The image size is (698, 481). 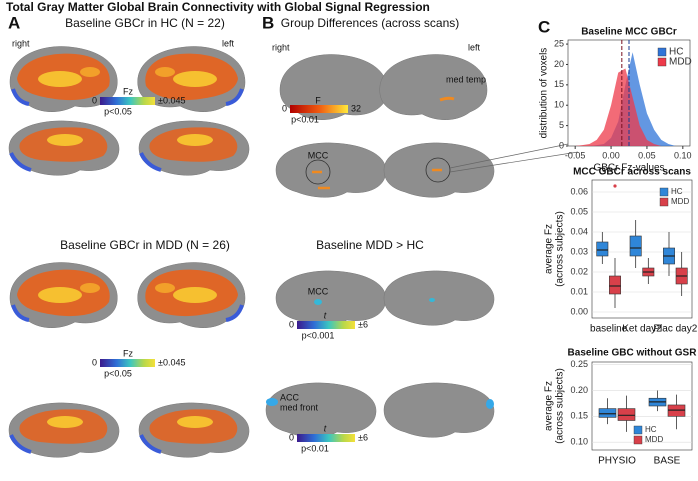 What do you see at coordinates (579, 364) in the screenshot?
I see `y-tick-label: 0.25` at bounding box center [579, 364].